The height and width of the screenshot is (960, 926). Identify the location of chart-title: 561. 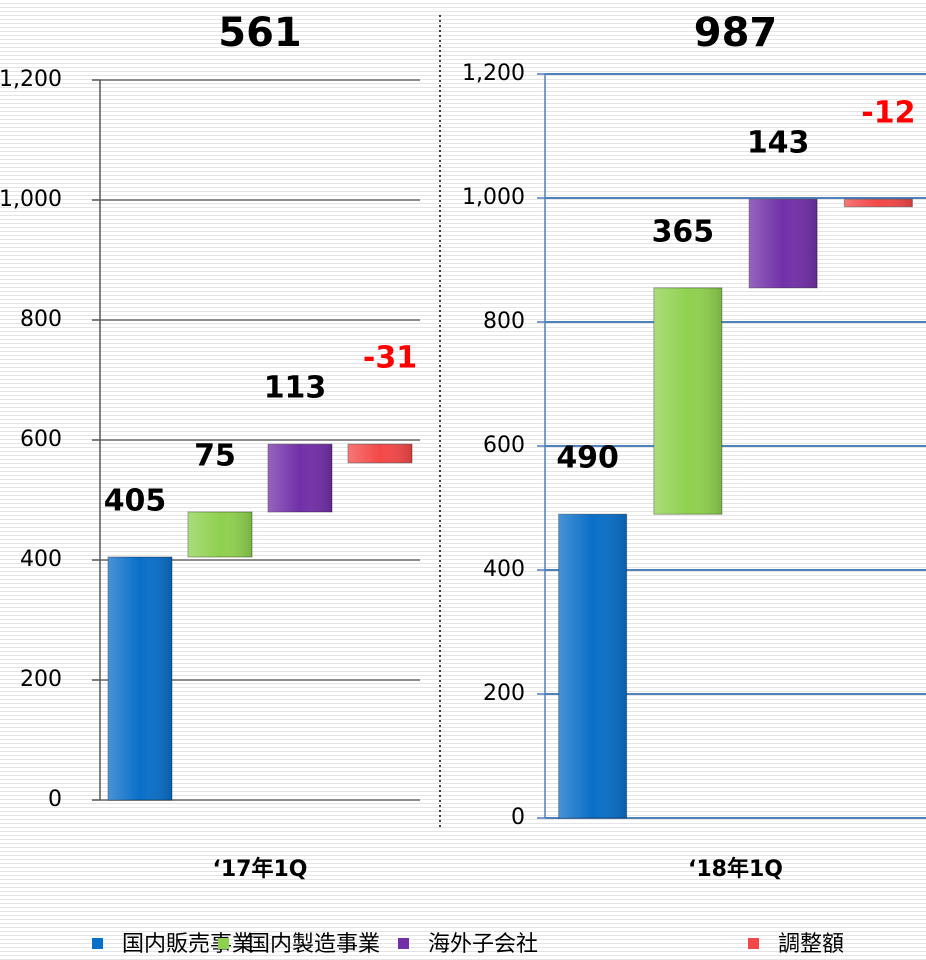
(260, 33).